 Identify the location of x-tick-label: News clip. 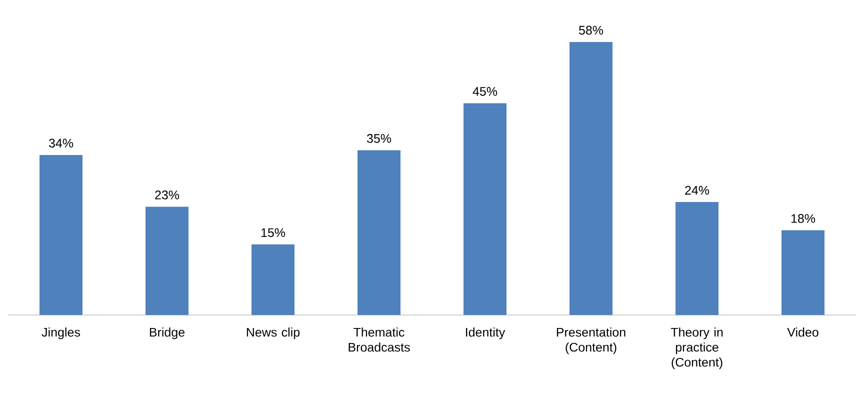
(273, 333).